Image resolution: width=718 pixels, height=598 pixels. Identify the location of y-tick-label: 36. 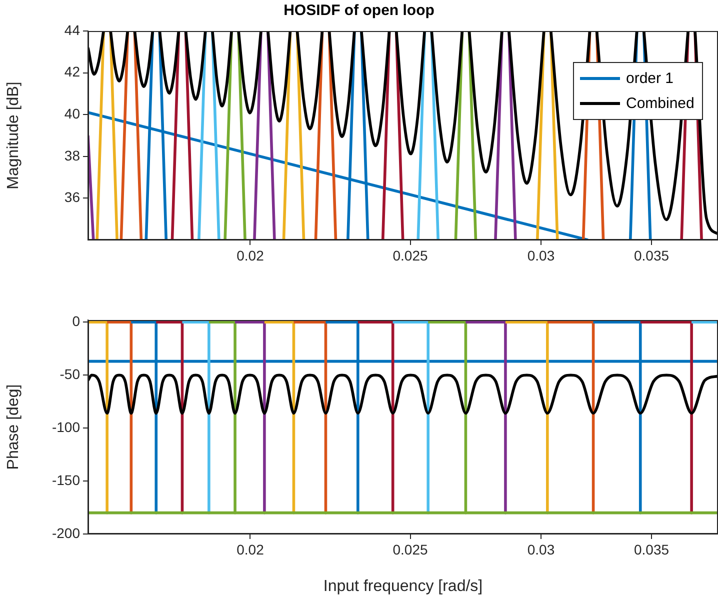
(72, 197).